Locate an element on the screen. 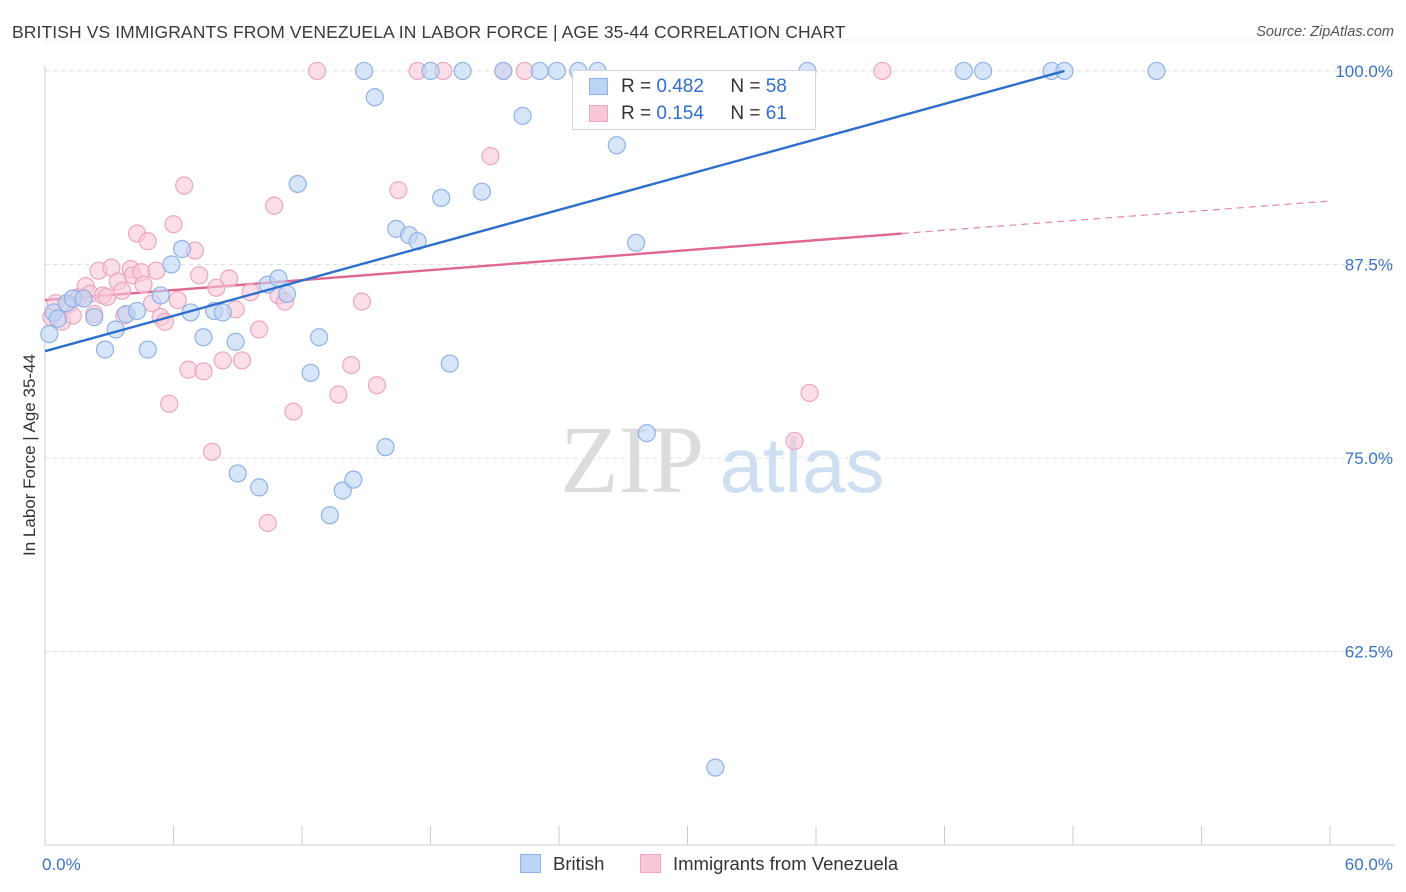 The height and width of the screenshot is (892, 1406). british-n-label: N = is located at coordinates (745, 86).